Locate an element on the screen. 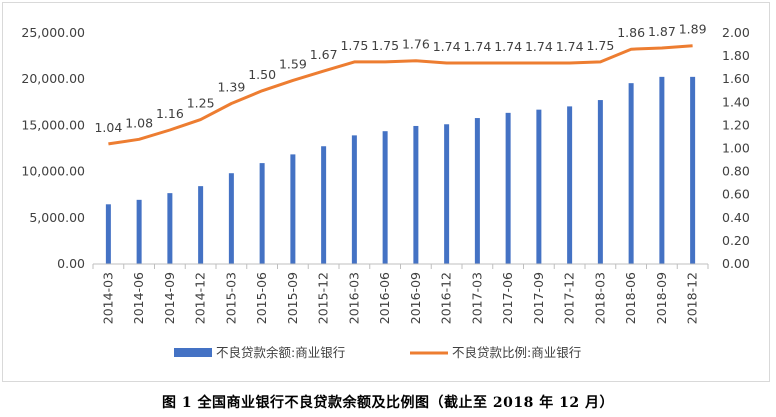 The image size is (776, 417). right-axis-tick-label: 2.00 is located at coordinates (736, 32).